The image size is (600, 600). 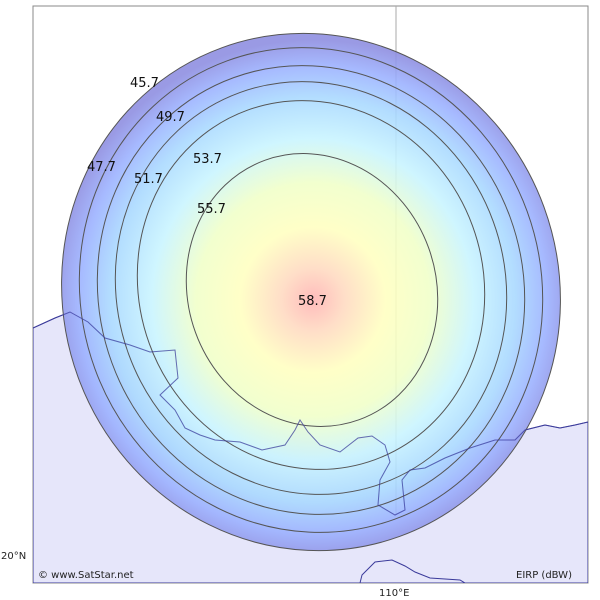 What do you see at coordinates (211, 209) in the screenshot?
I see `contour-label-55-7: 55.7` at bounding box center [211, 209].